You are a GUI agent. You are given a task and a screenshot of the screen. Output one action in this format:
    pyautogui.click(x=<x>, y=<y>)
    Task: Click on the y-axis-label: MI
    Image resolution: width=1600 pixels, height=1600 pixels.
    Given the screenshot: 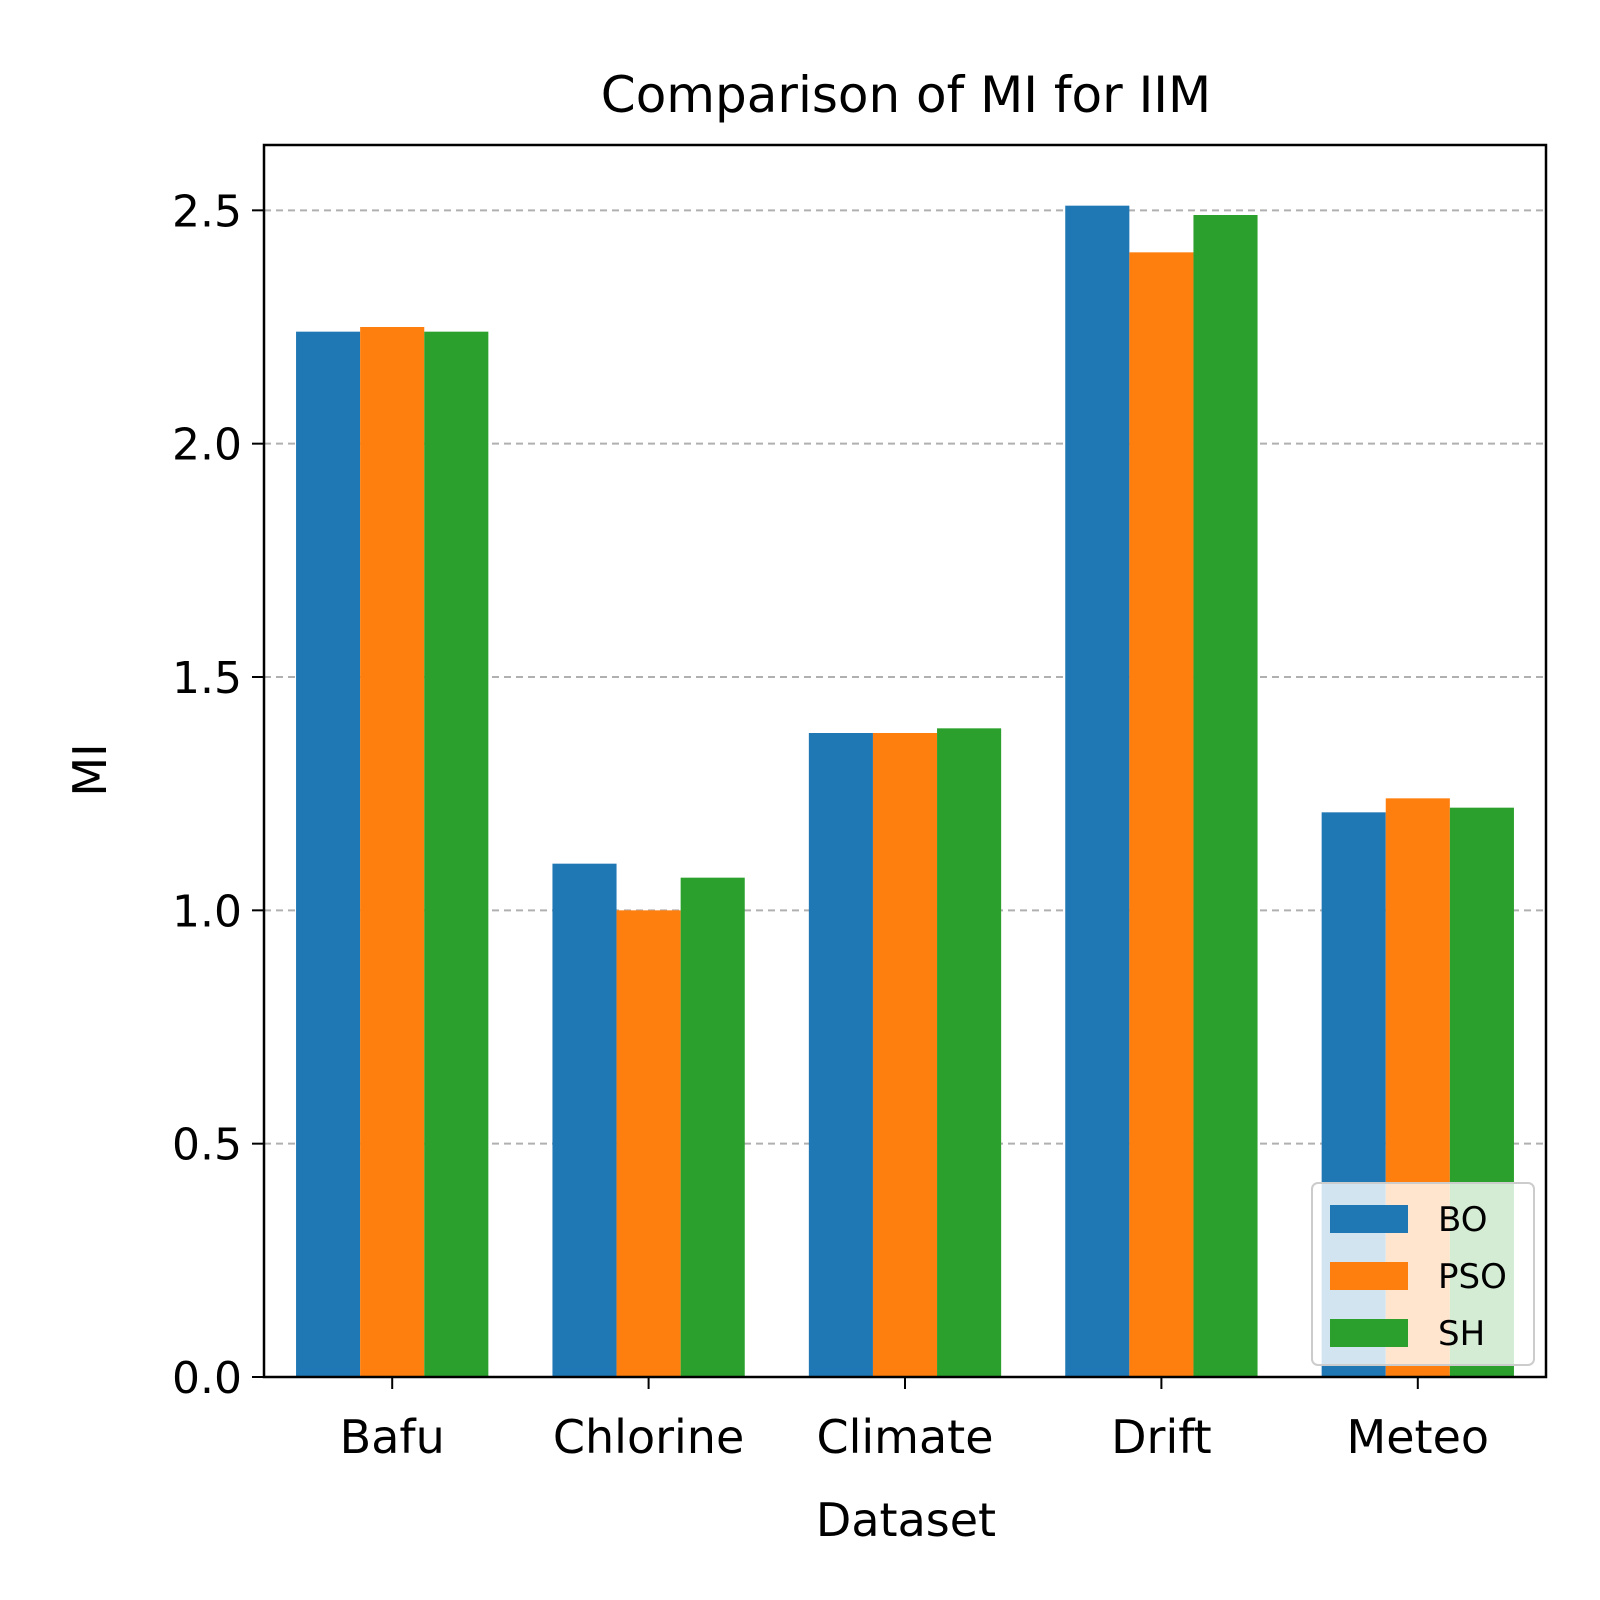 What is the action you would take?
    pyautogui.click(x=90, y=769)
    